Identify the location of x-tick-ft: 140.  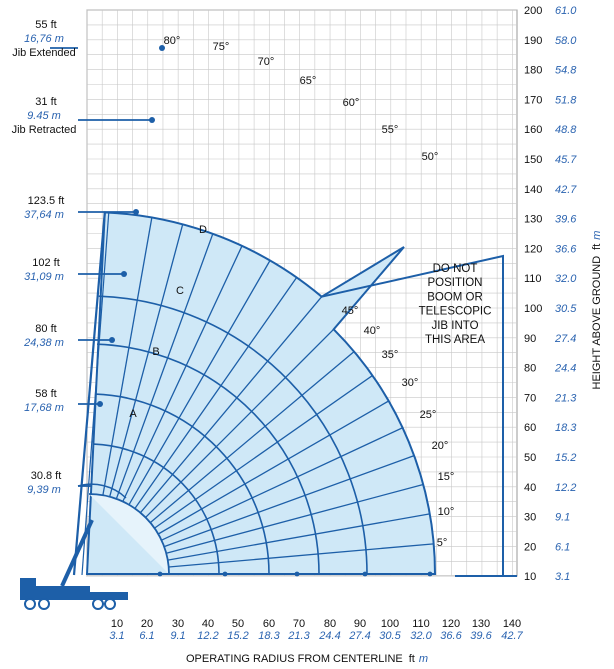
(512, 624).